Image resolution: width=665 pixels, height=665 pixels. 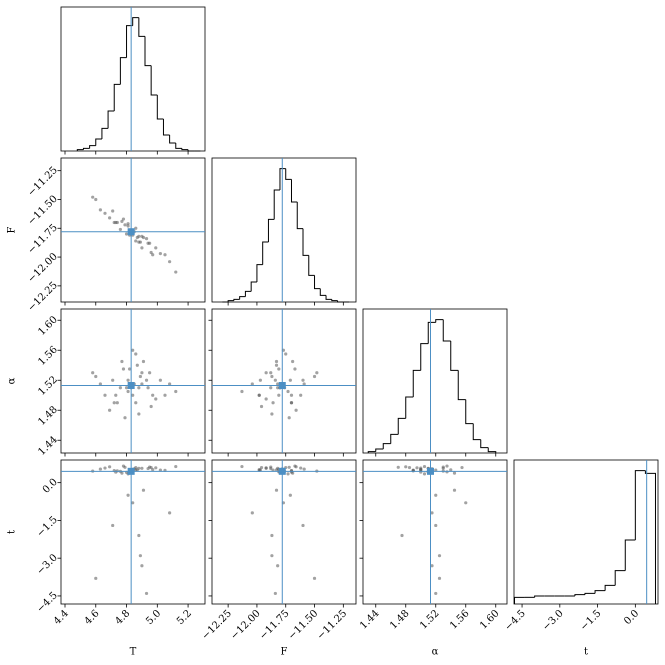 I want to click on truth-marker, so click(x=282, y=471).